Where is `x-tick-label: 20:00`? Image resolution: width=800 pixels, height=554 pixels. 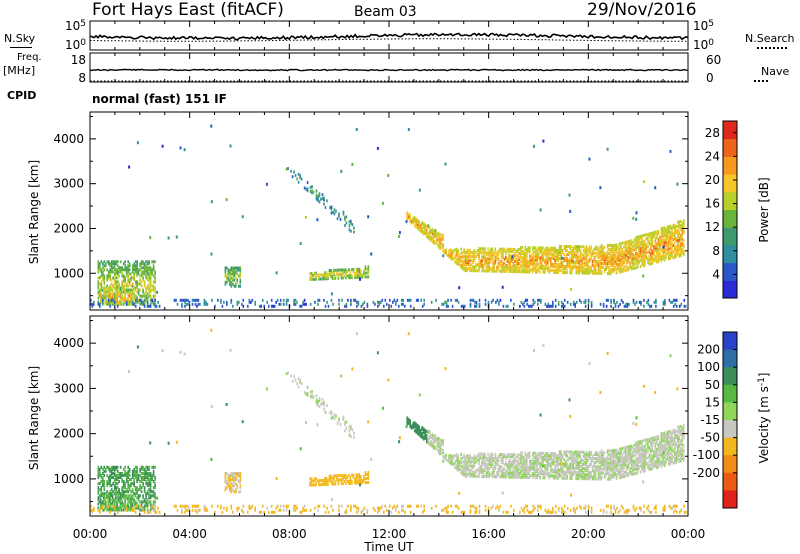
x-tick-label: 20:00 is located at coordinates (588, 534).